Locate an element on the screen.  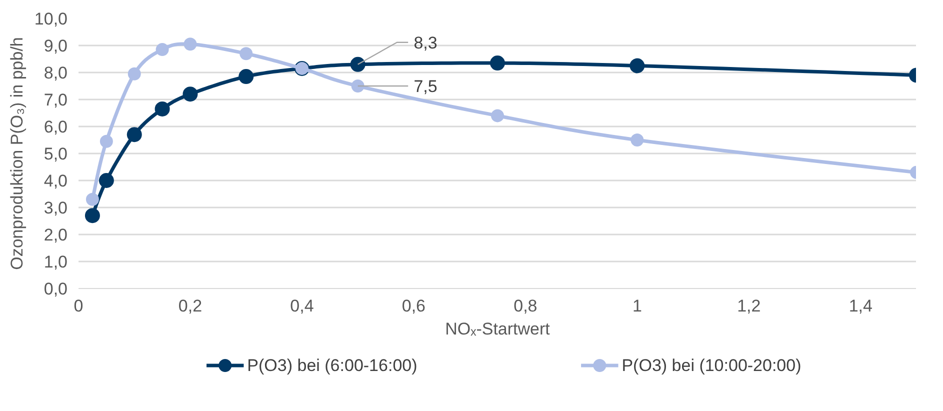
y-tick-label: 3,0 is located at coordinates (56, 208).